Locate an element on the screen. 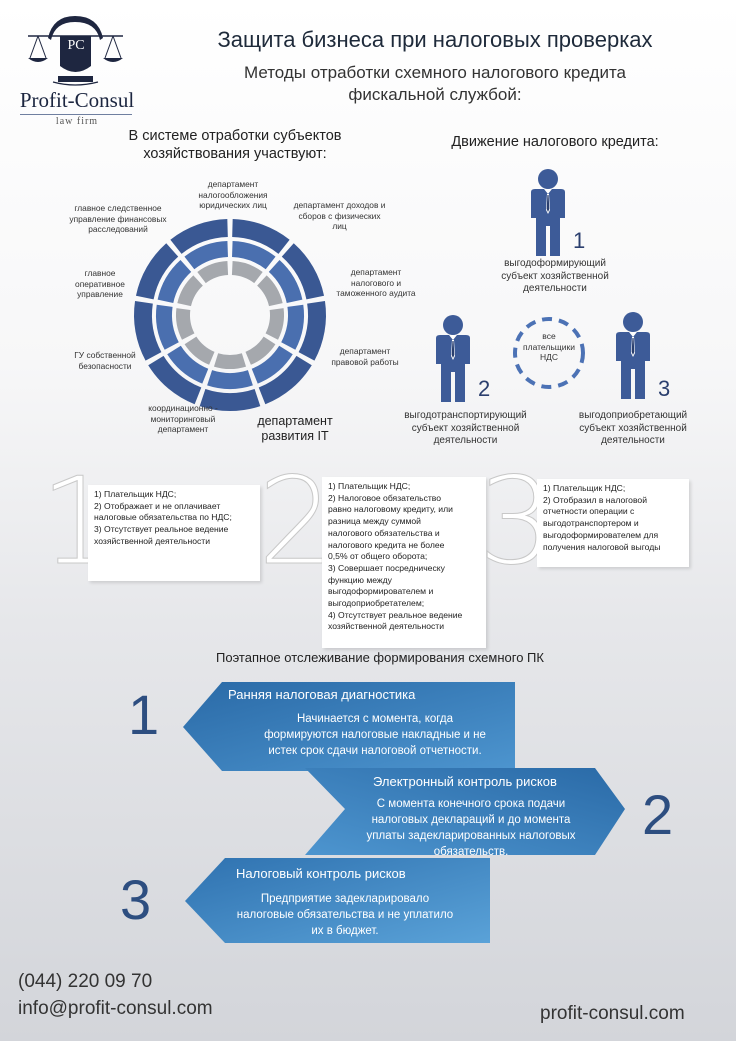  criteria-2-line: налогового обязательства и is located at coordinates (384, 532).